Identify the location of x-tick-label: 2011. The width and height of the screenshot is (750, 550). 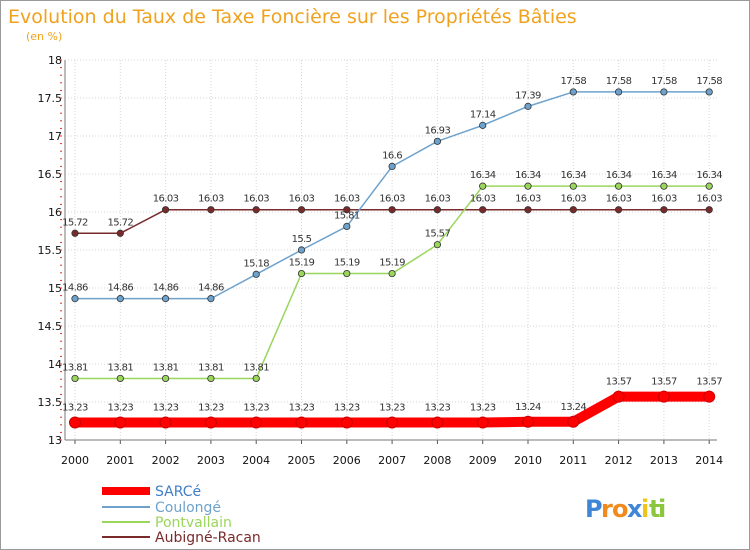
(573, 460).